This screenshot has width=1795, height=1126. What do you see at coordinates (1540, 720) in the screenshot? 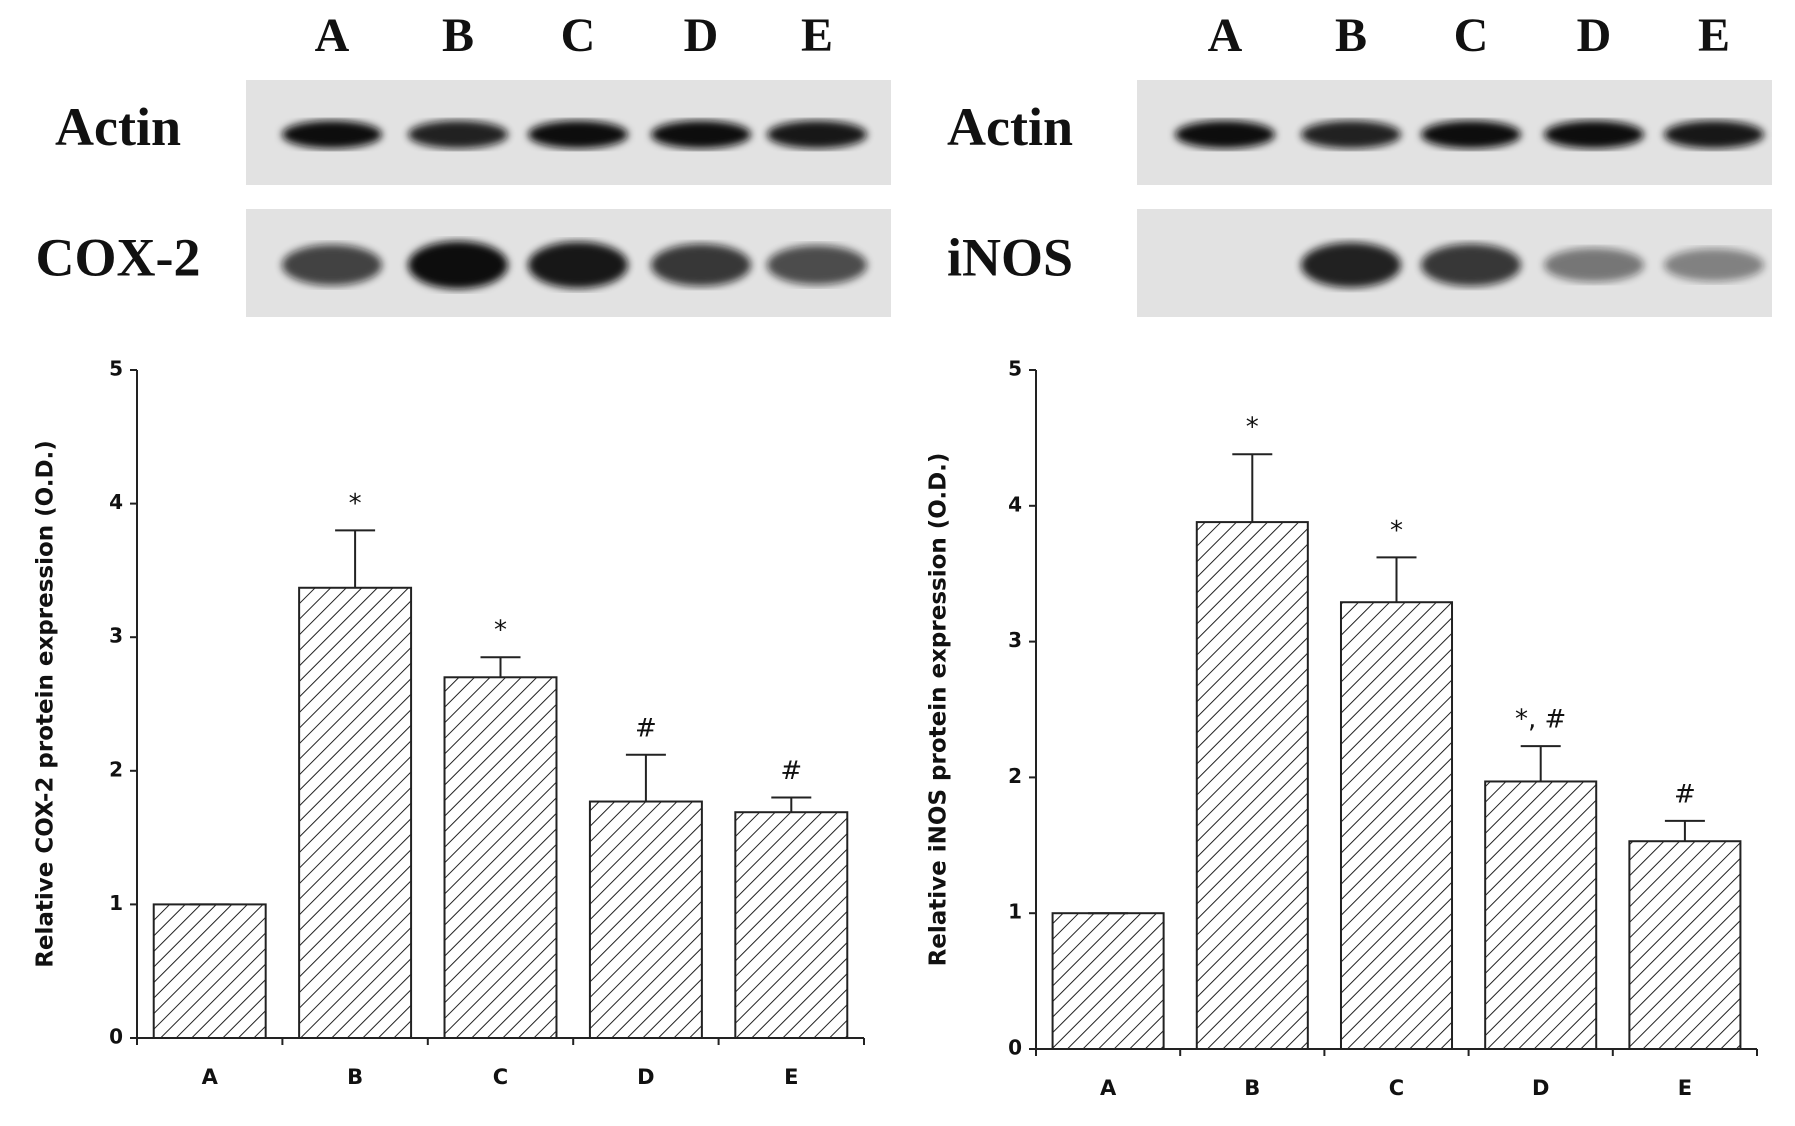
I see `significance-label: *, #` at bounding box center [1540, 720].